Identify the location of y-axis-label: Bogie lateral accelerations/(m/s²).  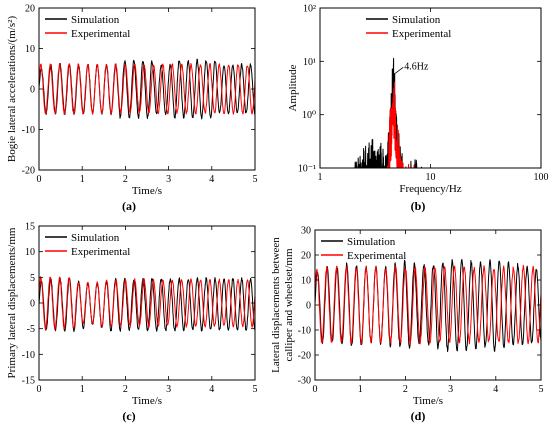
(12, 89).